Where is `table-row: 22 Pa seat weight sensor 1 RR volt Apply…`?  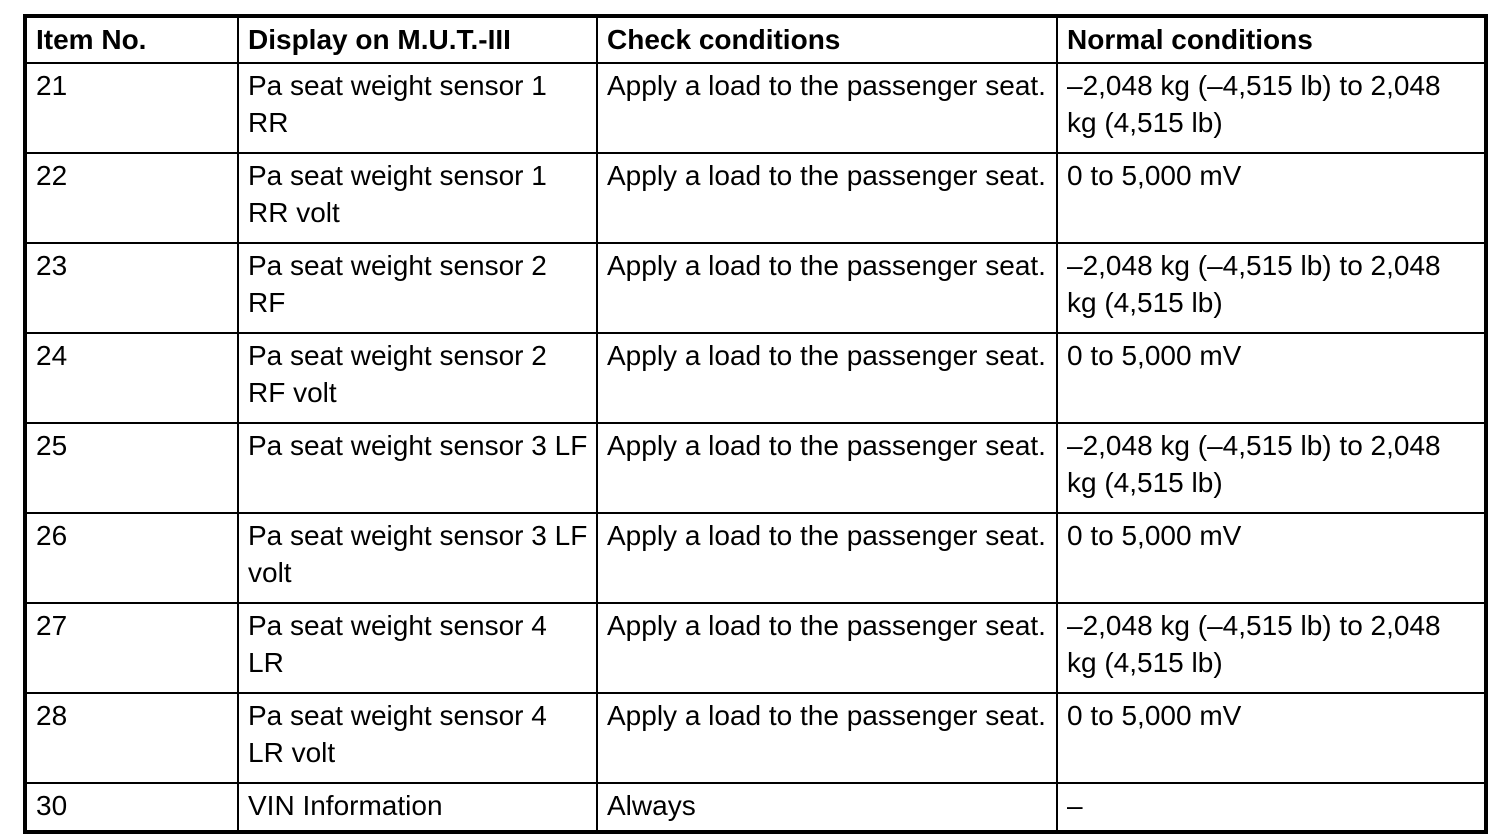 table-row: 22 Pa seat weight sensor 1 RR volt Apply… is located at coordinates (755, 198).